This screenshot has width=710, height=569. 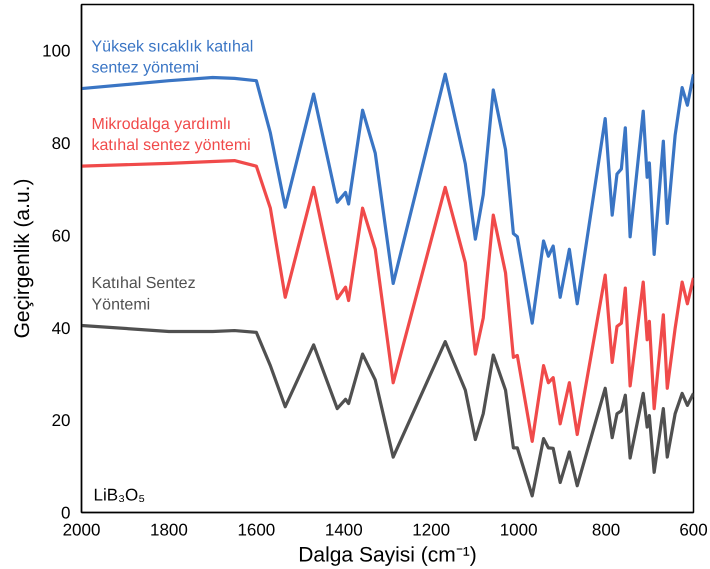 What do you see at coordinates (256, 530) in the screenshot?
I see `x-tick-label: 1600` at bounding box center [256, 530].